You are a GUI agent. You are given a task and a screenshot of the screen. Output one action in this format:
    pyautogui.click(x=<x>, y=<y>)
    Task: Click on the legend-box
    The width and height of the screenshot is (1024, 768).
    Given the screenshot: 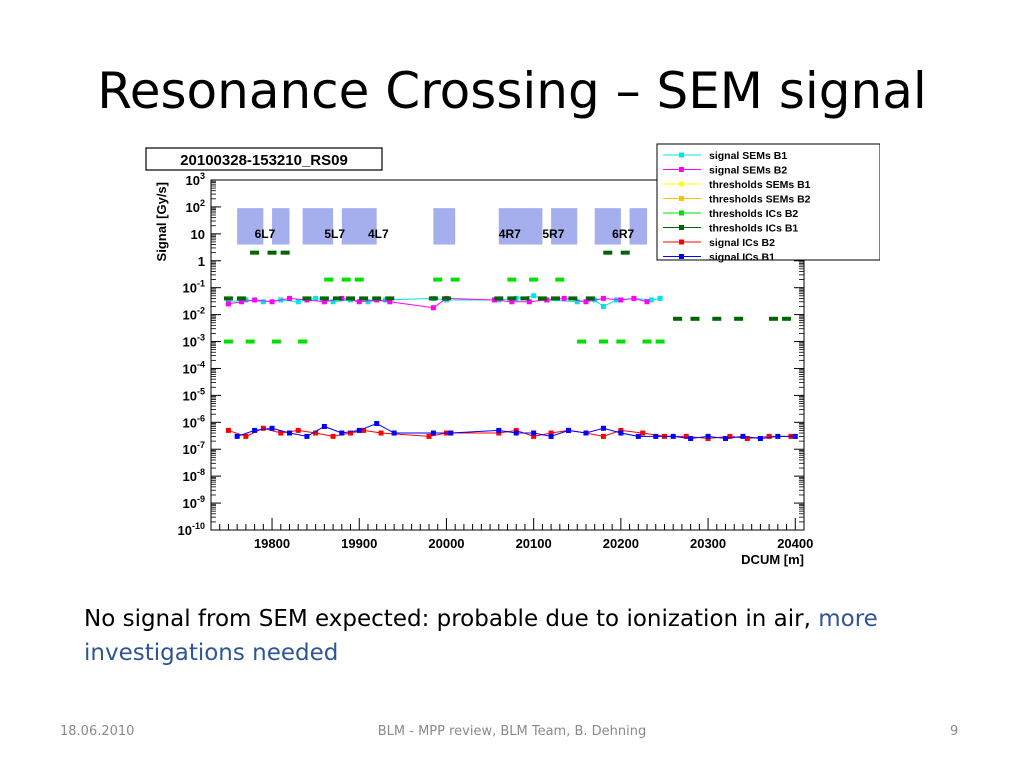 What is the action you would take?
    pyautogui.click(x=768, y=202)
    